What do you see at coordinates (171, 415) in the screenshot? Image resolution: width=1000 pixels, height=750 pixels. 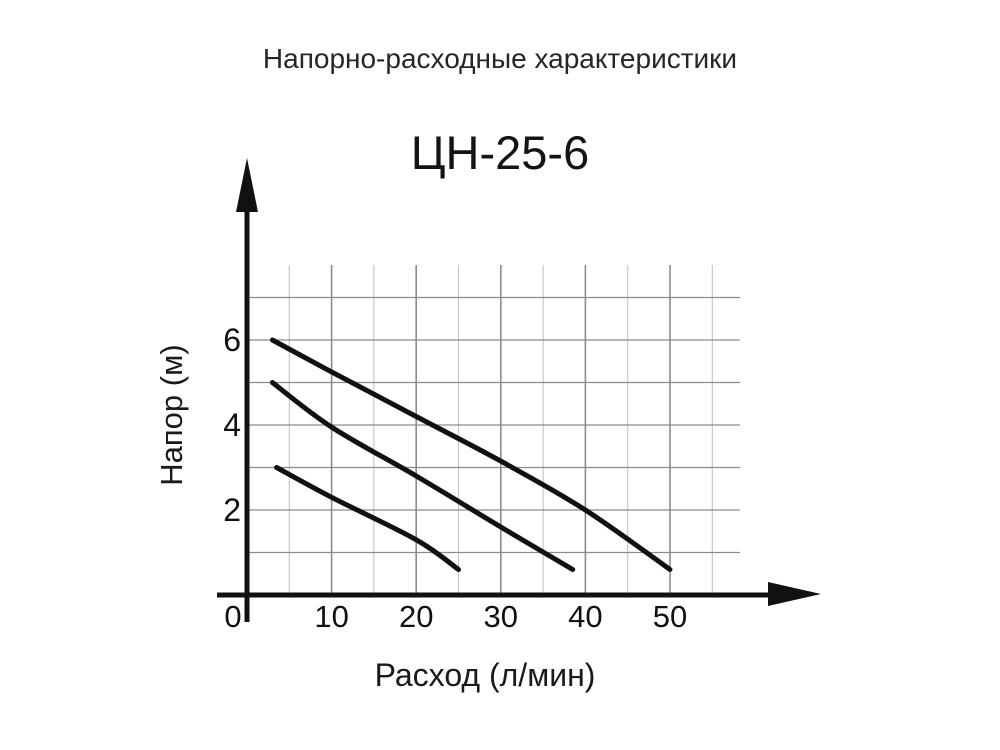 I see `y-axis-label: Напор (м)` at bounding box center [171, 415].